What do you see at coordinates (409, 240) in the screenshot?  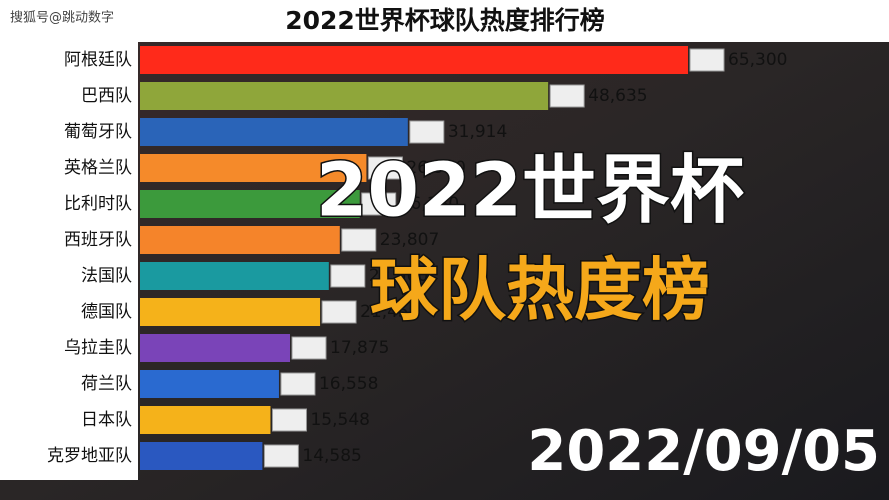 I see `value-label: 23,807` at bounding box center [409, 240].